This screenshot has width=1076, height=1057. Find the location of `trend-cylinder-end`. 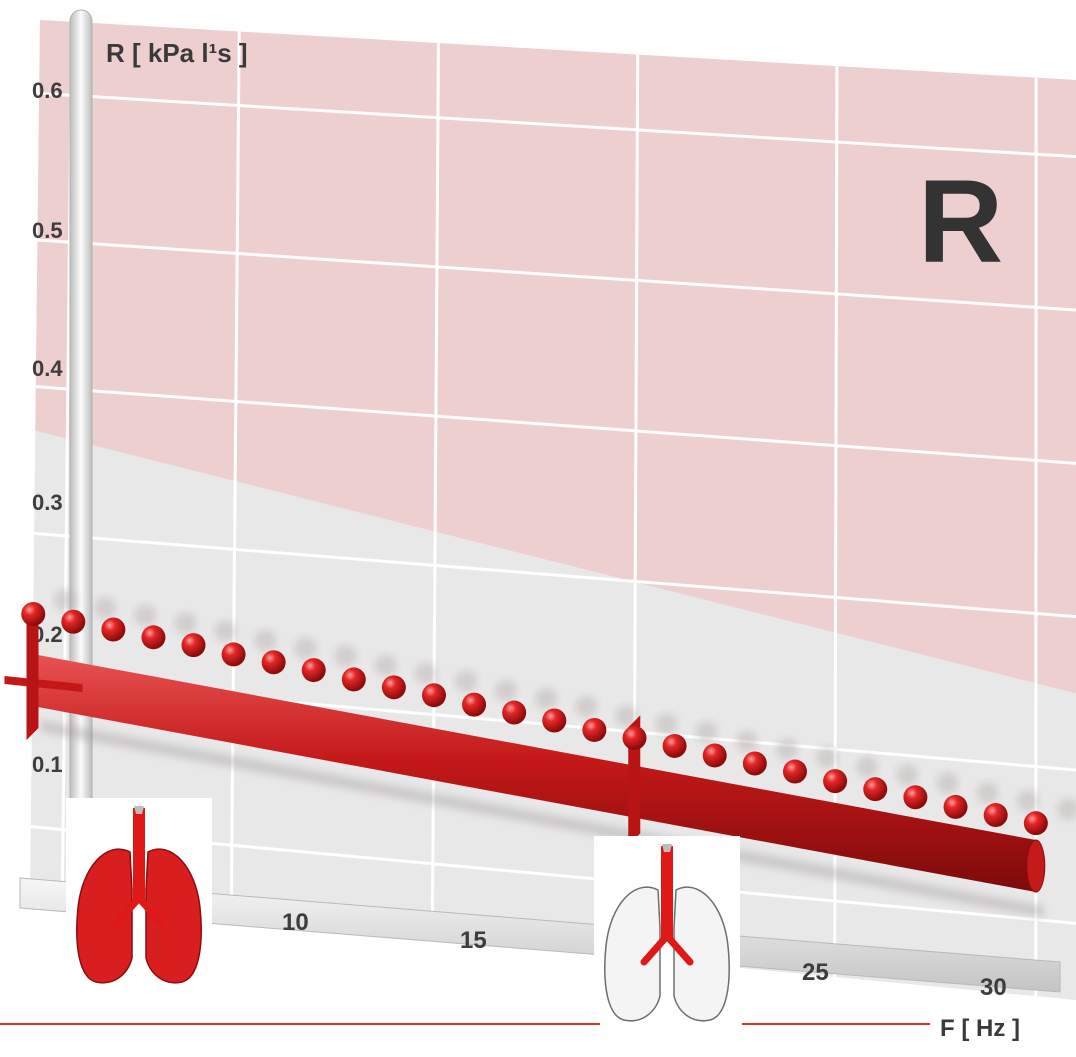

trend-cylinder-end is located at coordinates (1036, 866).